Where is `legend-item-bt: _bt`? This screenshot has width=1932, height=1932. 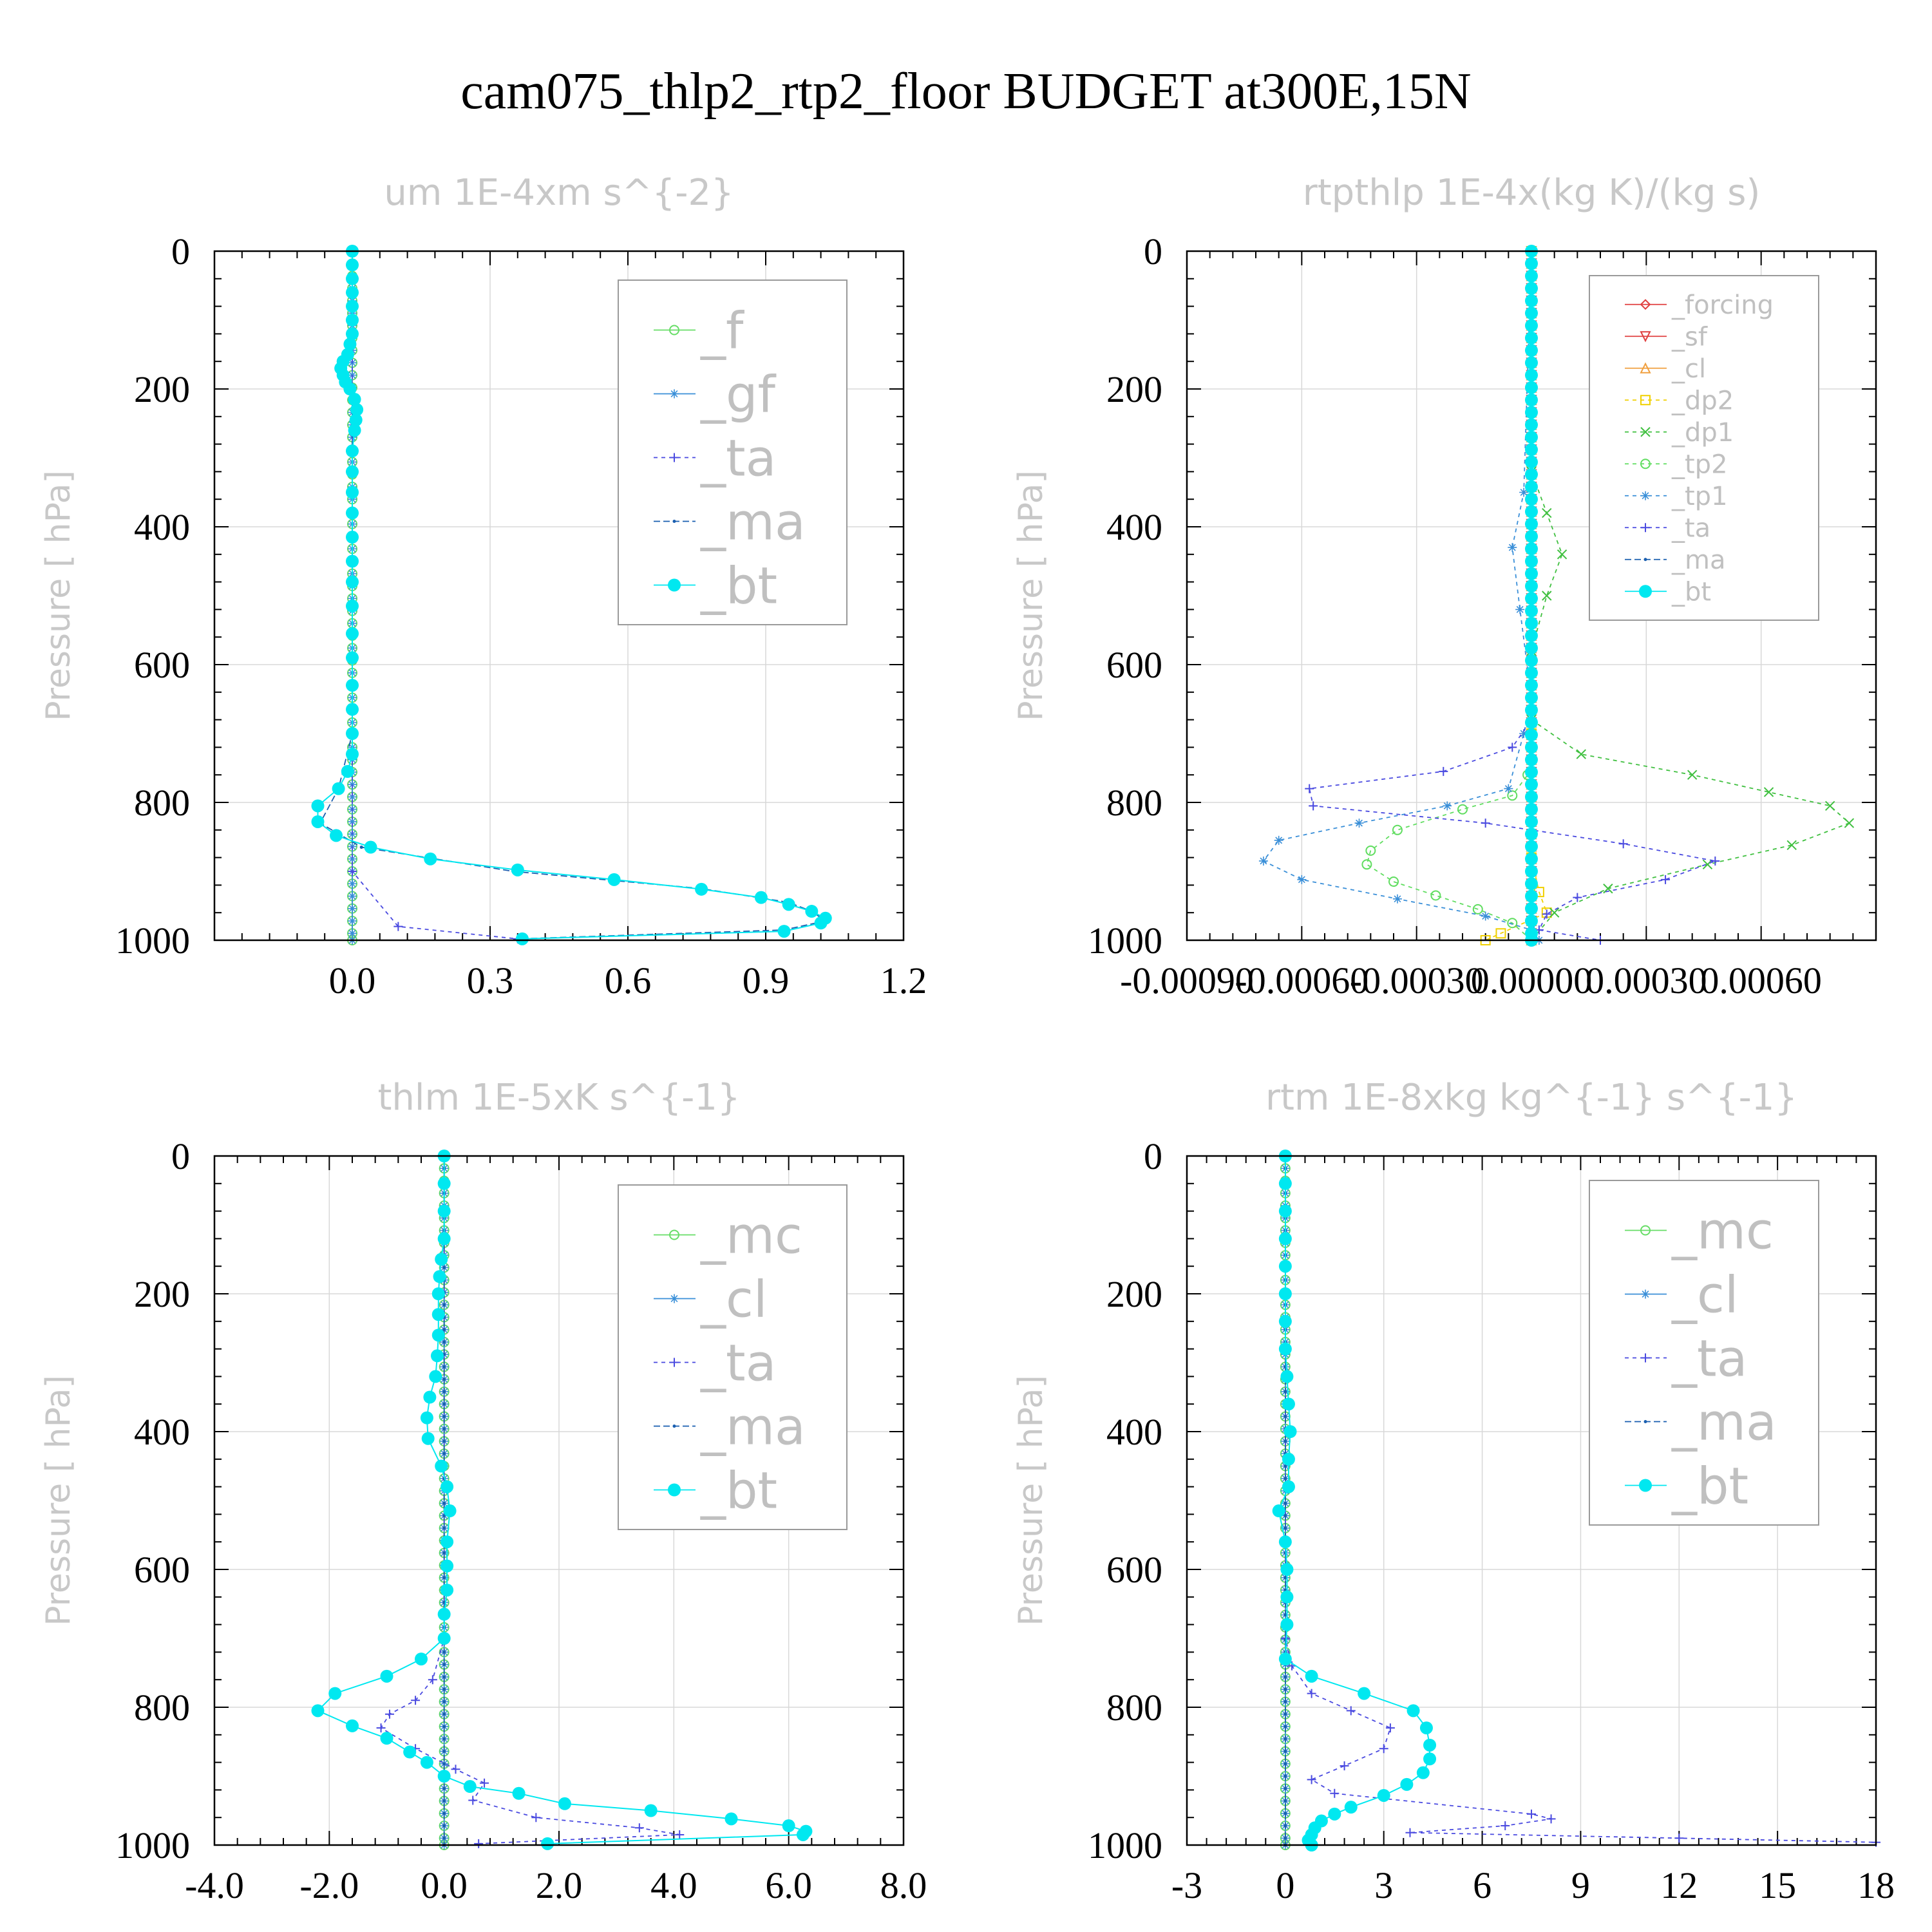 legend-item-bt: _bt is located at coordinates (1686, 1487).